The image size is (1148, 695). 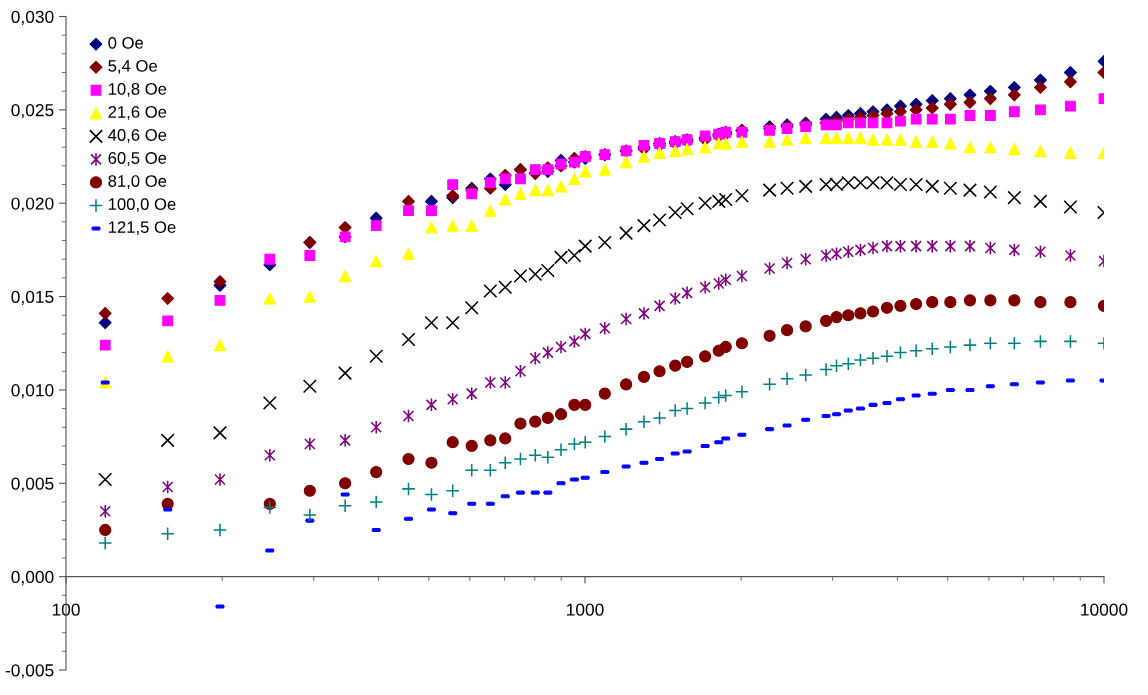 What do you see at coordinates (29, 671) in the screenshot?
I see `y-tick-label: -0,005` at bounding box center [29, 671].